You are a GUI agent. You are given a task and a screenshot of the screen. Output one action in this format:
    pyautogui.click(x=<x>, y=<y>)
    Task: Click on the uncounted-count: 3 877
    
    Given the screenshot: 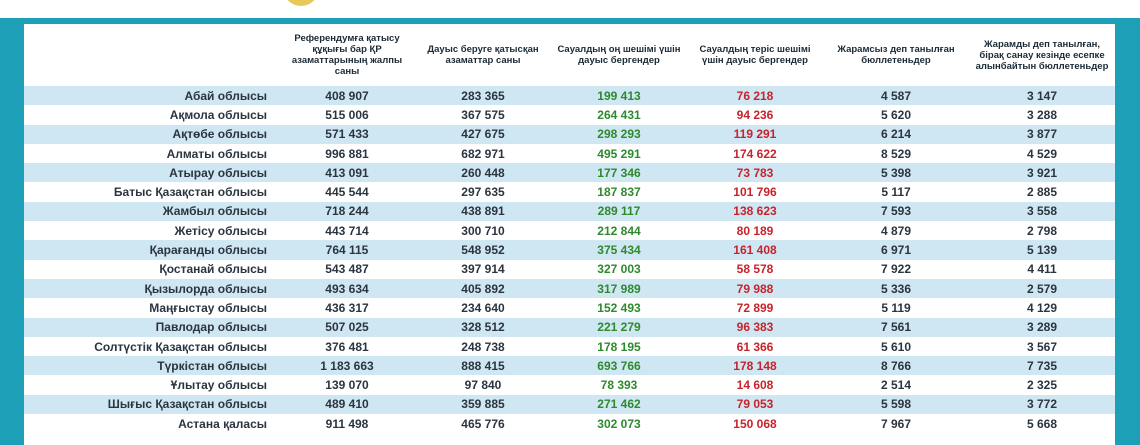 What is the action you would take?
    pyautogui.click(x=1042, y=134)
    